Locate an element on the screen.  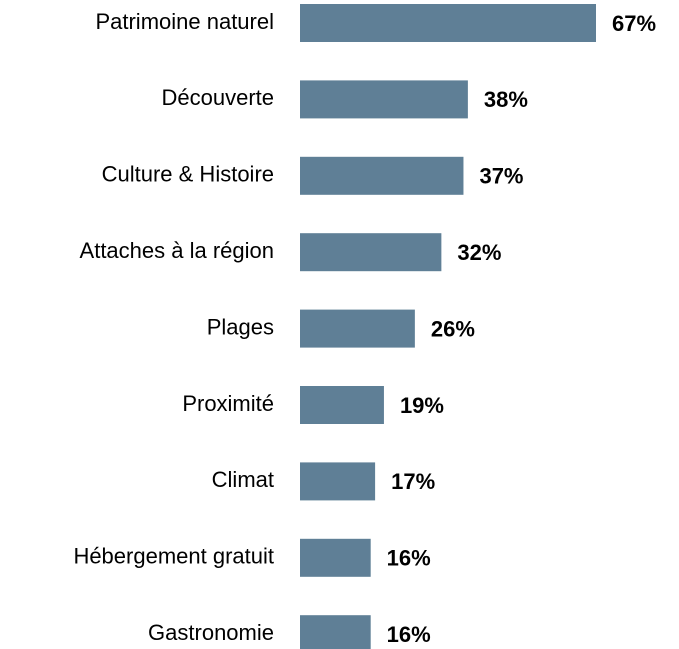
value-label: 32% is located at coordinates (479, 252).